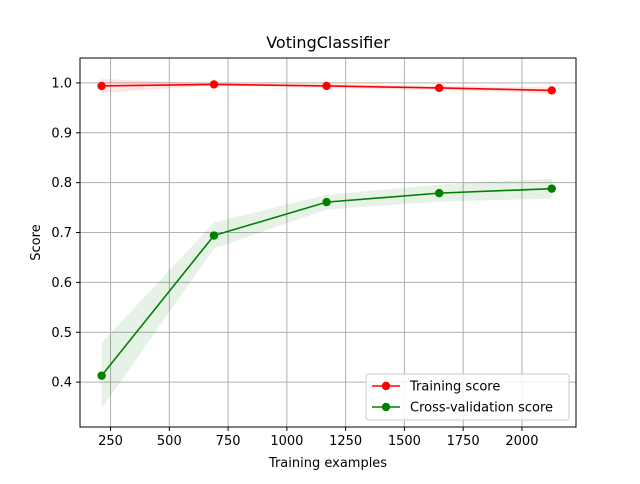 The image size is (640, 484). What do you see at coordinates (481, 408) in the screenshot?
I see `legend-label: Cross-validation score` at bounding box center [481, 408].